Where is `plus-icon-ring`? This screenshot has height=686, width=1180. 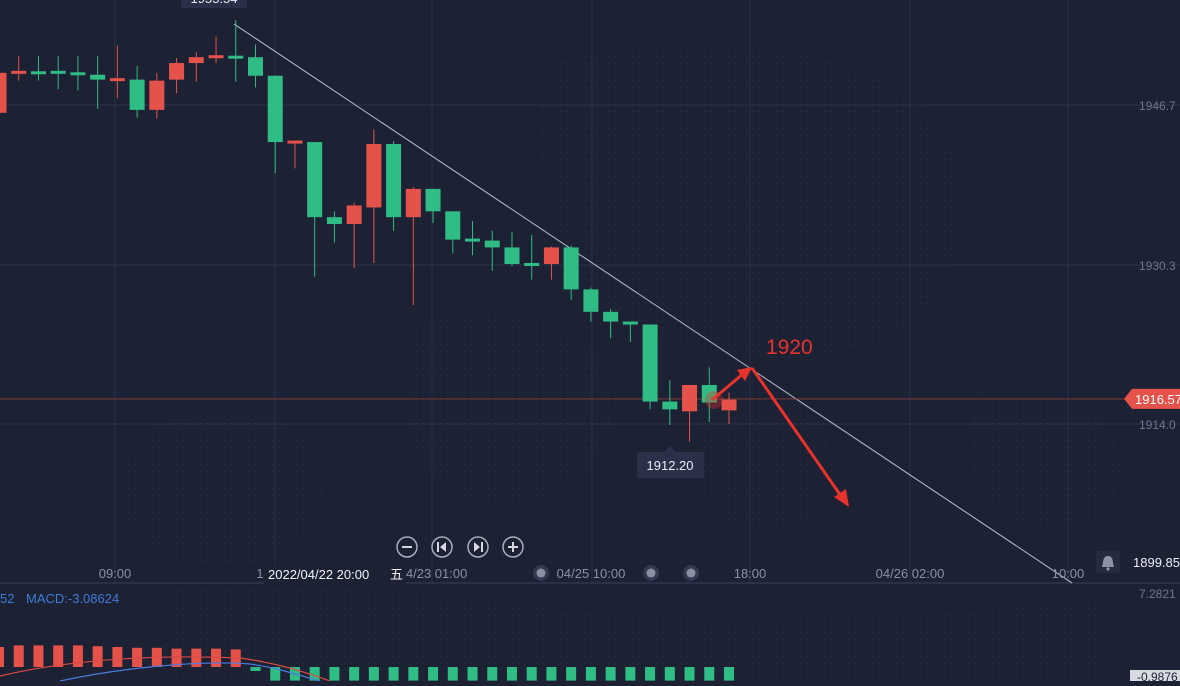
plus-icon-ring is located at coordinates (513, 547).